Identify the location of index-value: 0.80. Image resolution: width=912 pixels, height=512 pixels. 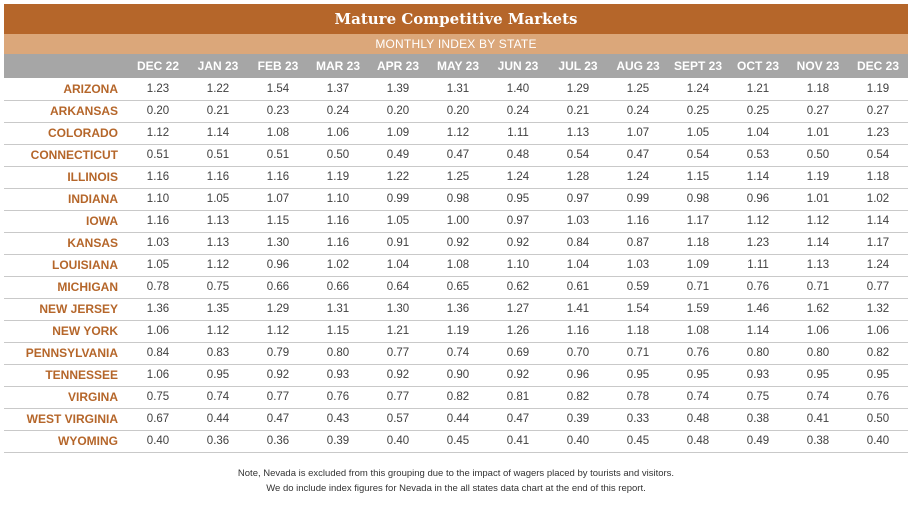
(338, 353).